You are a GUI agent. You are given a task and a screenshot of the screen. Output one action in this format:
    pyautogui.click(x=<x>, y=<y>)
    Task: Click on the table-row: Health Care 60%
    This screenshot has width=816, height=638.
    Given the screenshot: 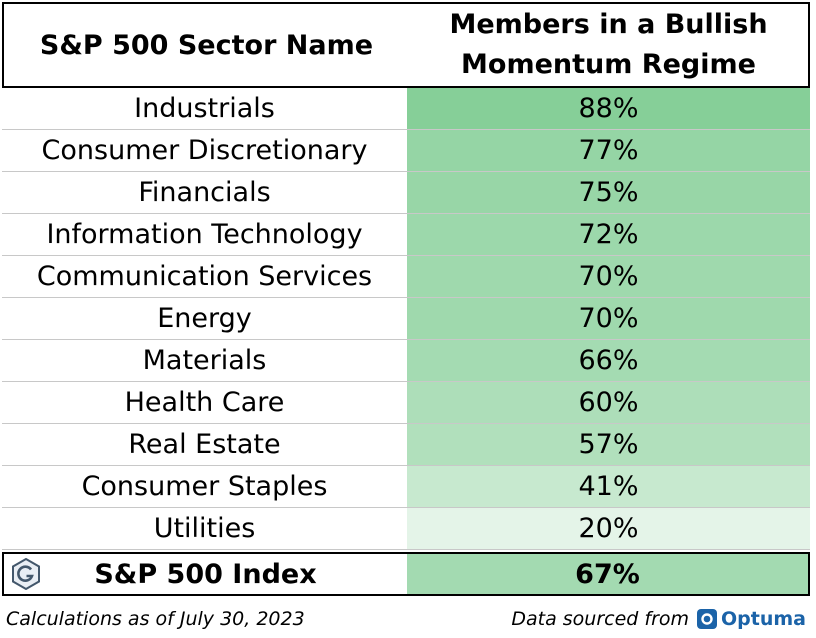 What is the action you would take?
    pyautogui.click(x=406, y=403)
    